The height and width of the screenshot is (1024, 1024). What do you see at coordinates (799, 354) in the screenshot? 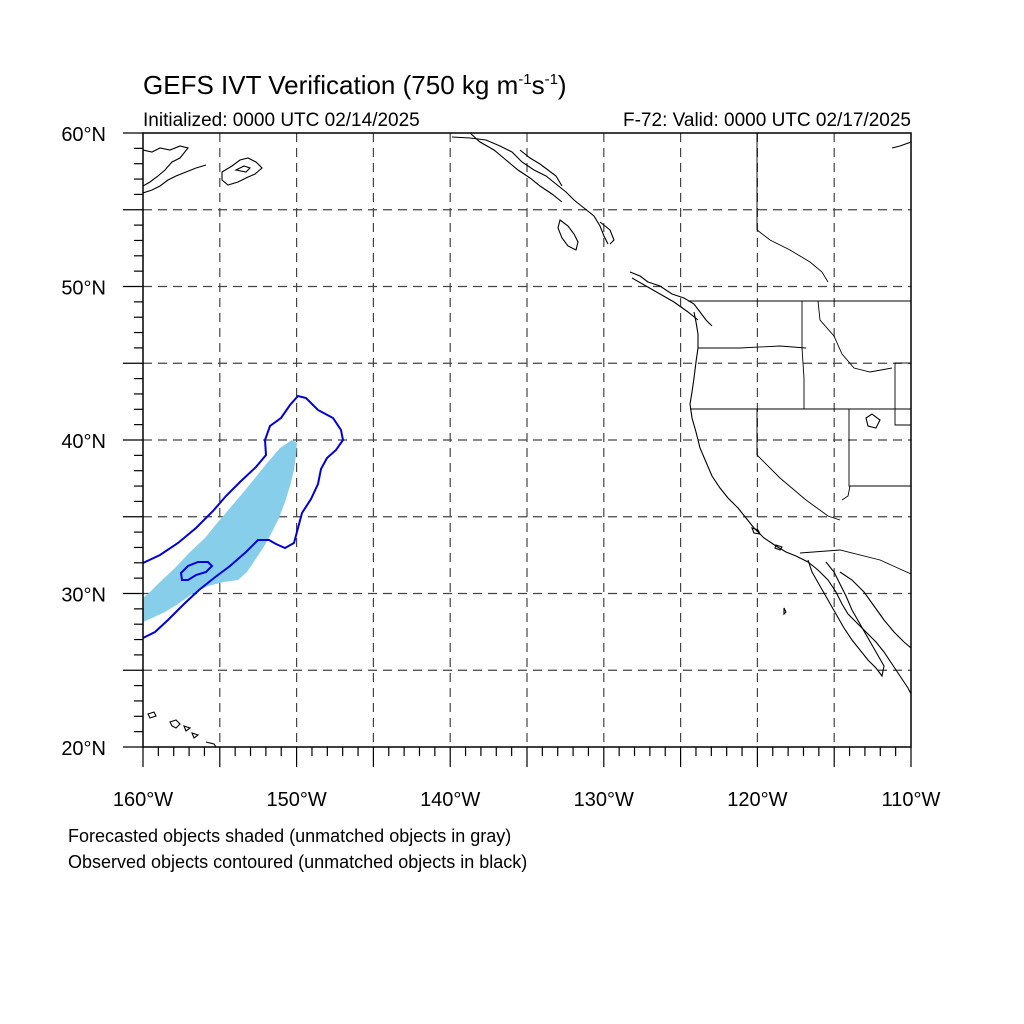
I see `political-borders` at bounding box center [799, 354].